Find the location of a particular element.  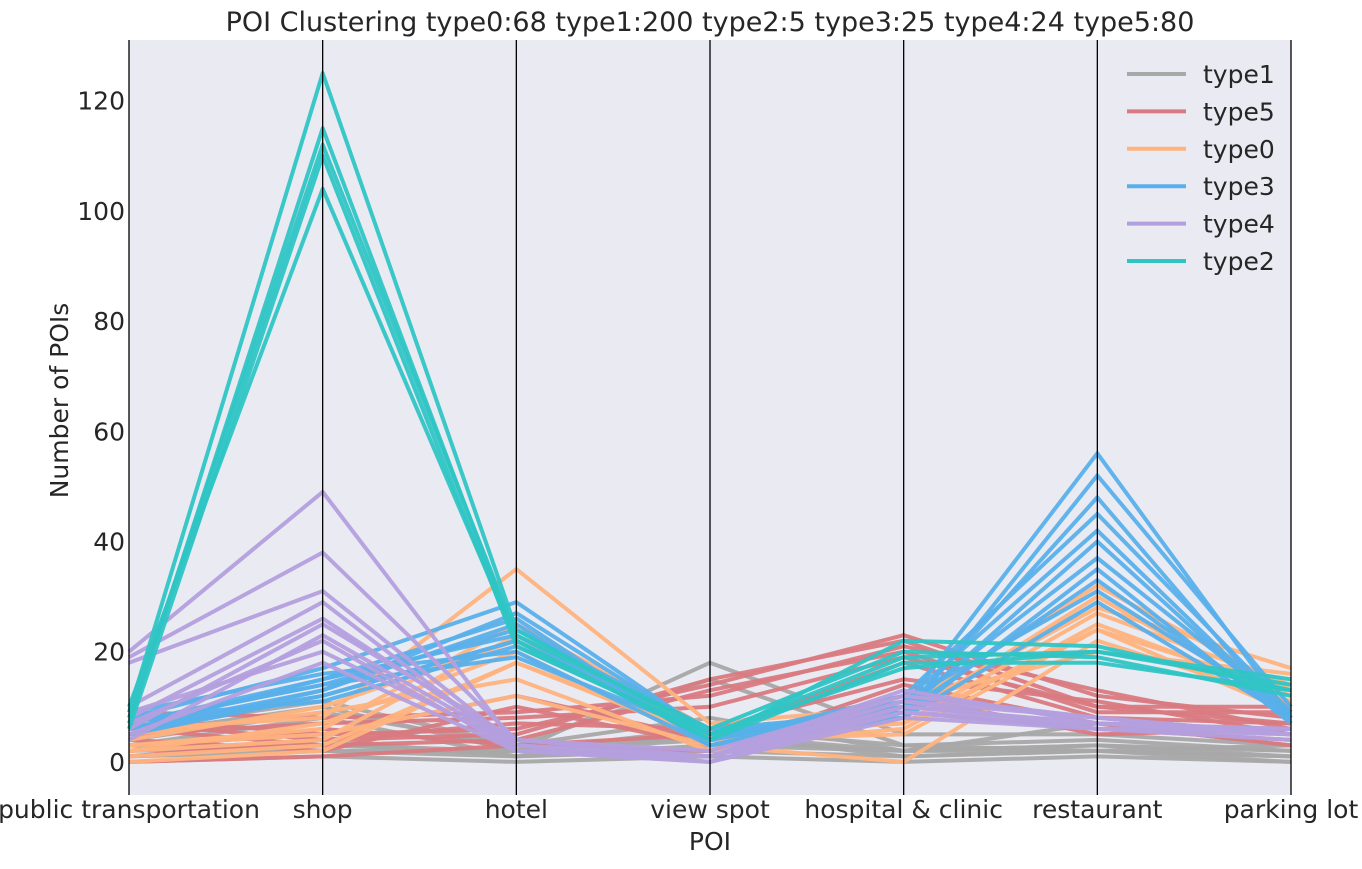

legend-label: type4 is located at coordinates (1239, 224).